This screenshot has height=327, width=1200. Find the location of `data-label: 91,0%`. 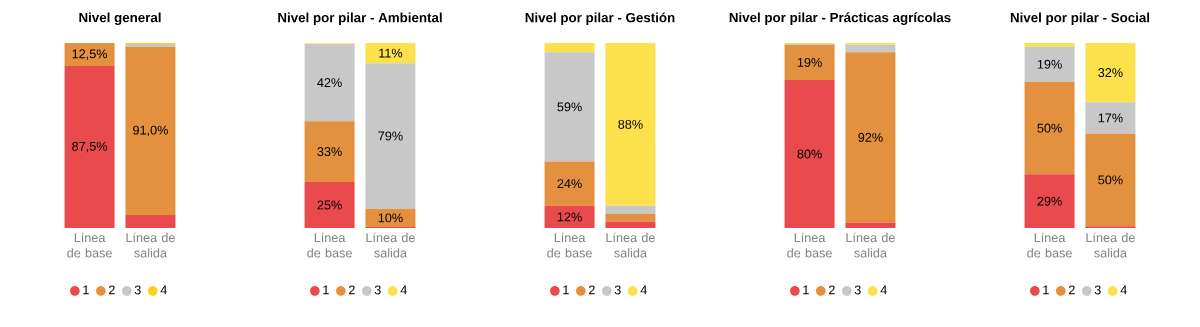

data-label: 91,0% is located at coordinates (150, 131).